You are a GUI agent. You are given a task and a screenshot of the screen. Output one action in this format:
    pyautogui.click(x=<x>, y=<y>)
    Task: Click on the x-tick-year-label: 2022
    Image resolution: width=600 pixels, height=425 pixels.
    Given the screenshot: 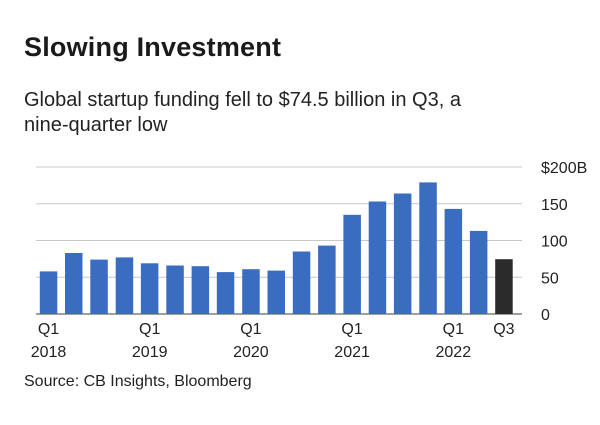 What is the action you would take?
    pyautogui.click(x=454, y=352)
    